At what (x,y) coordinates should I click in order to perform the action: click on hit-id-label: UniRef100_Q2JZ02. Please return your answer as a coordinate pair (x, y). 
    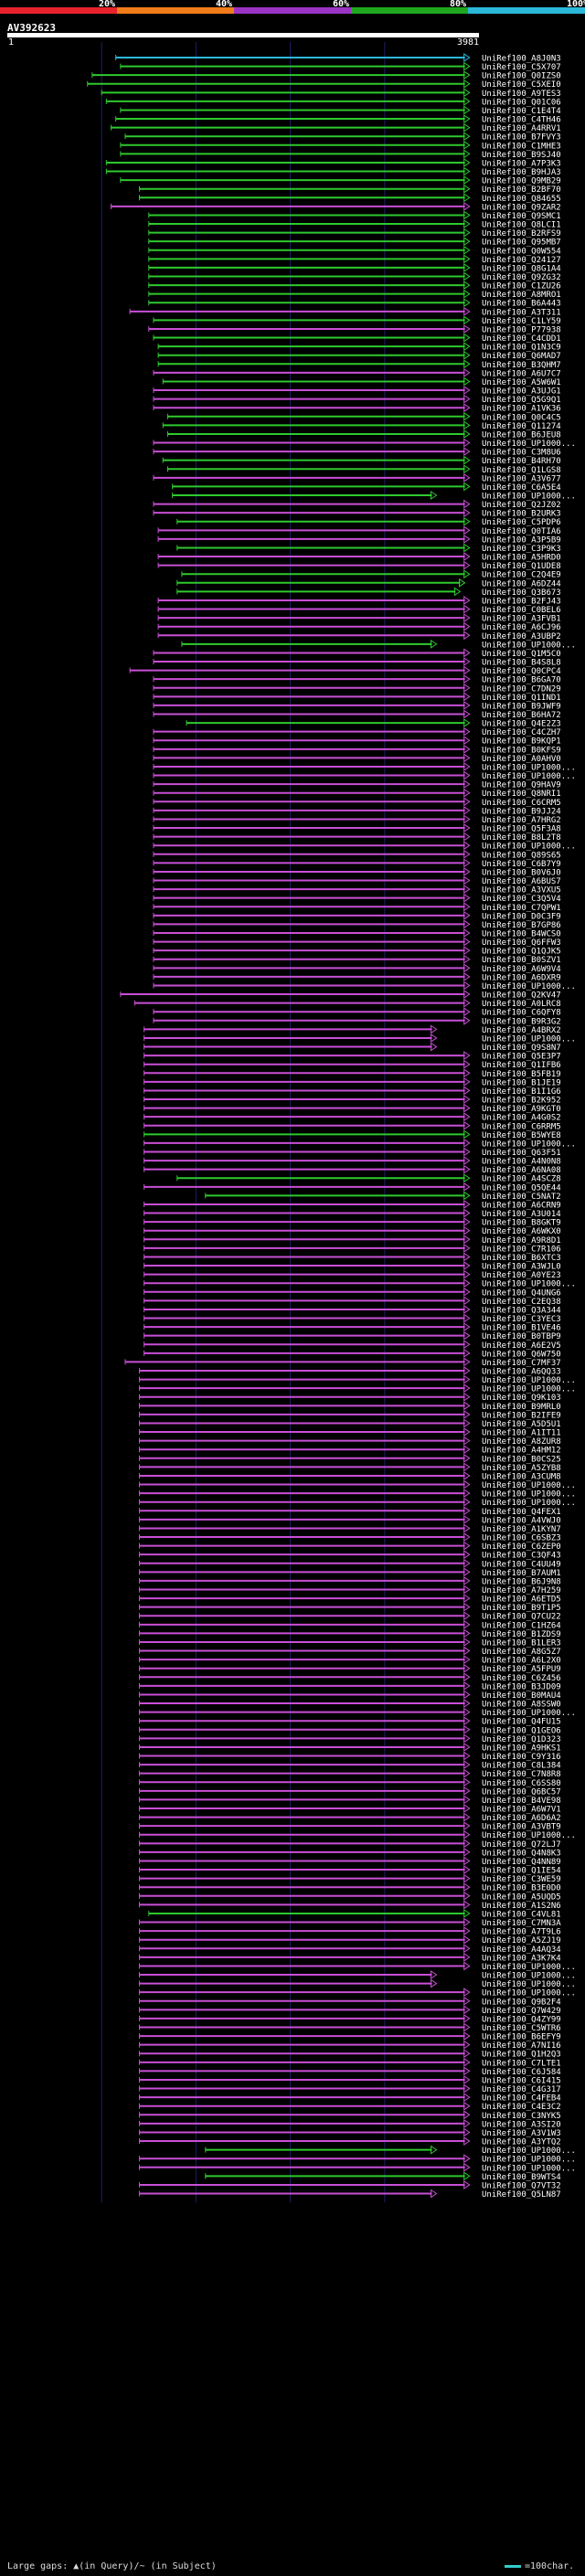
    Looking at the image, I should click on (521, 505).